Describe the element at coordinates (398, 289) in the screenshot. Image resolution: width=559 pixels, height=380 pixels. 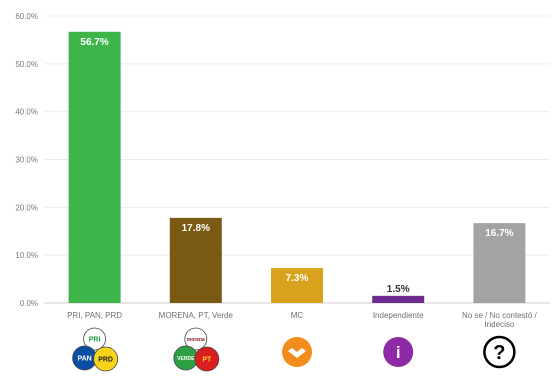
I see `bar-value-label: 1.5%` at that location.